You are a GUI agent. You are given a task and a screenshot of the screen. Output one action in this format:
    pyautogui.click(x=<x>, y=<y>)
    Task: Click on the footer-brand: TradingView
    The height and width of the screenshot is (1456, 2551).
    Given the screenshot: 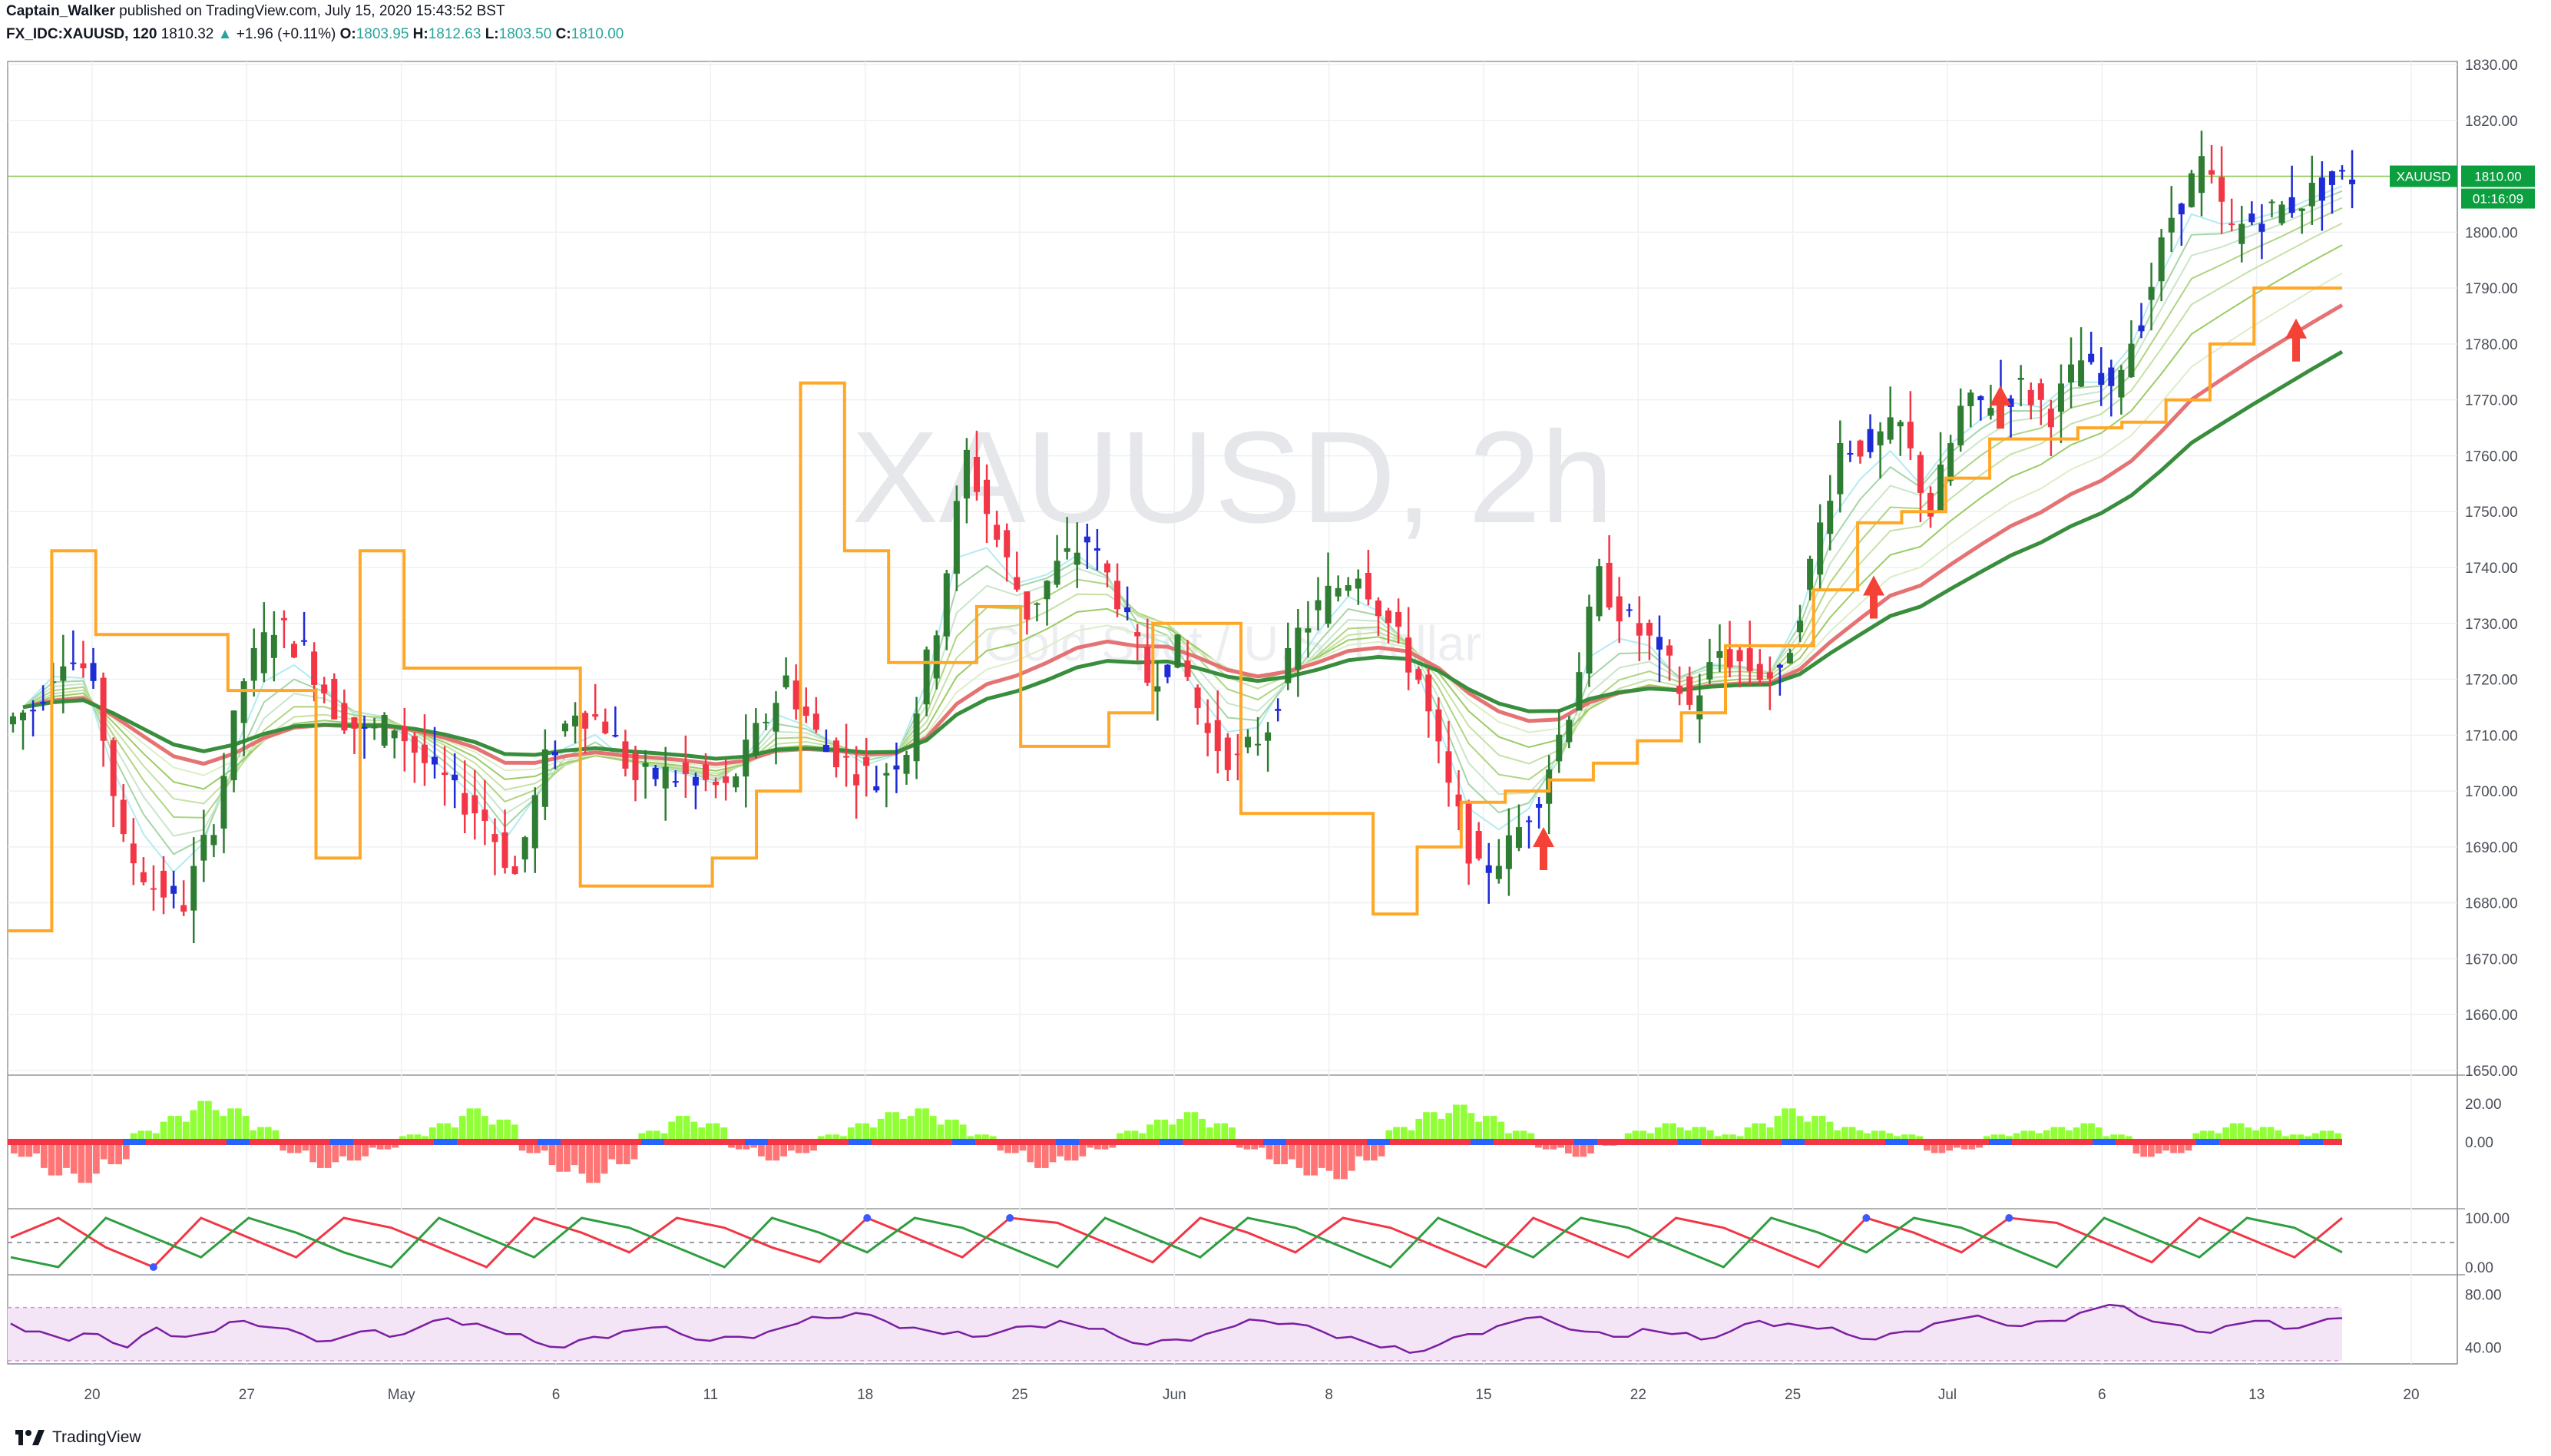 What is the action you would take?
    pyautogui.click(x=96, y=1437)
    